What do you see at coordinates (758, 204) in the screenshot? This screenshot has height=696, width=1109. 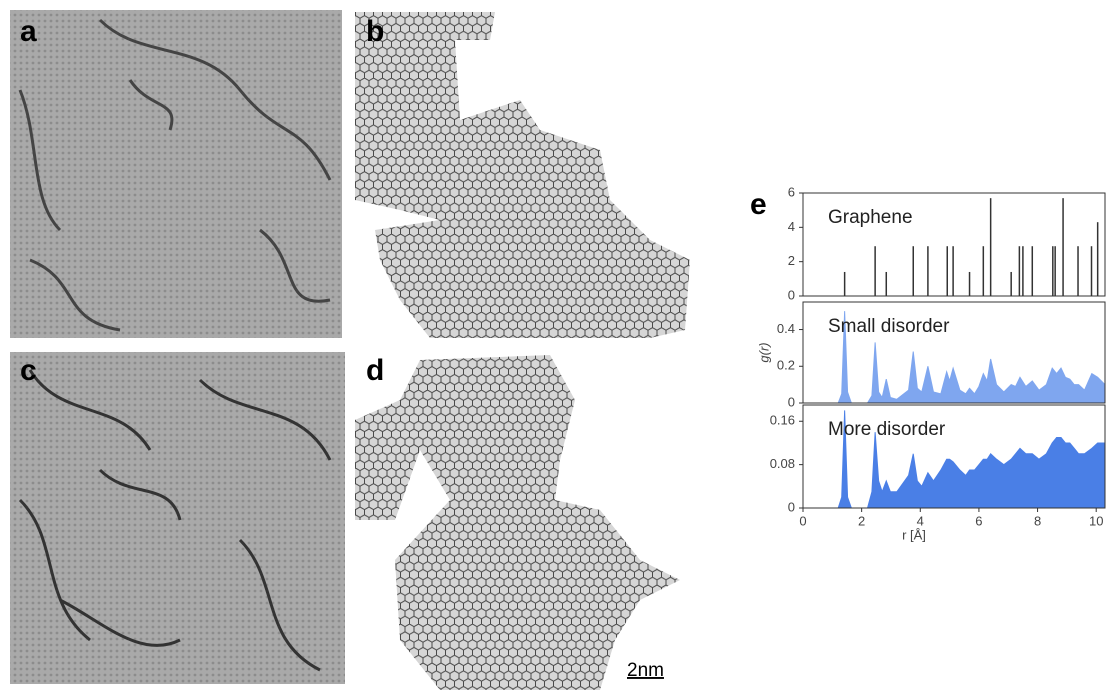 I see `panel-label: e` at bounding box center [758, 204].